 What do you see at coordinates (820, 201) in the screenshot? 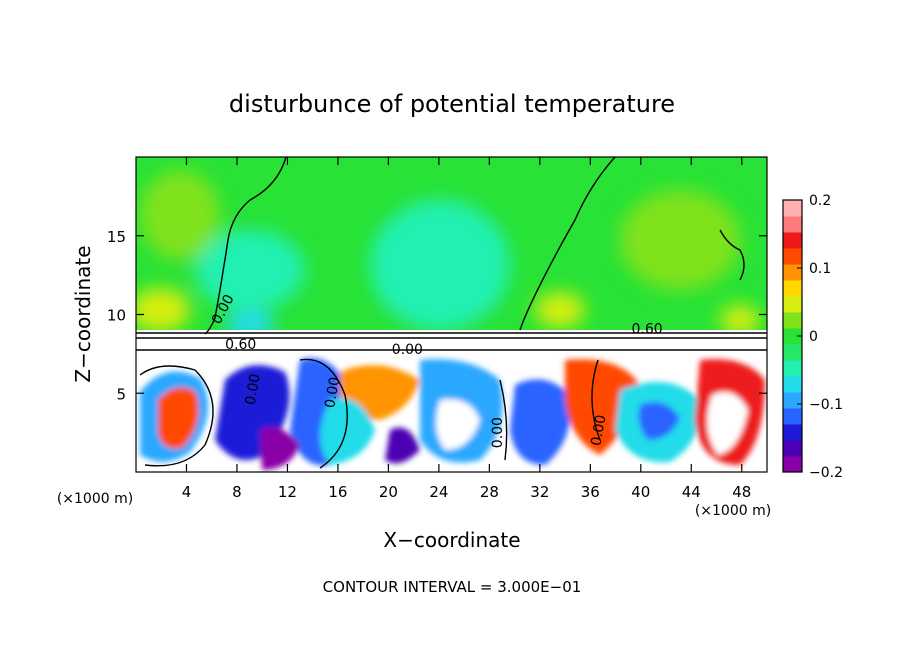
I see `colorbar-tick-label: 0.2` at bounding box center [820, 201].